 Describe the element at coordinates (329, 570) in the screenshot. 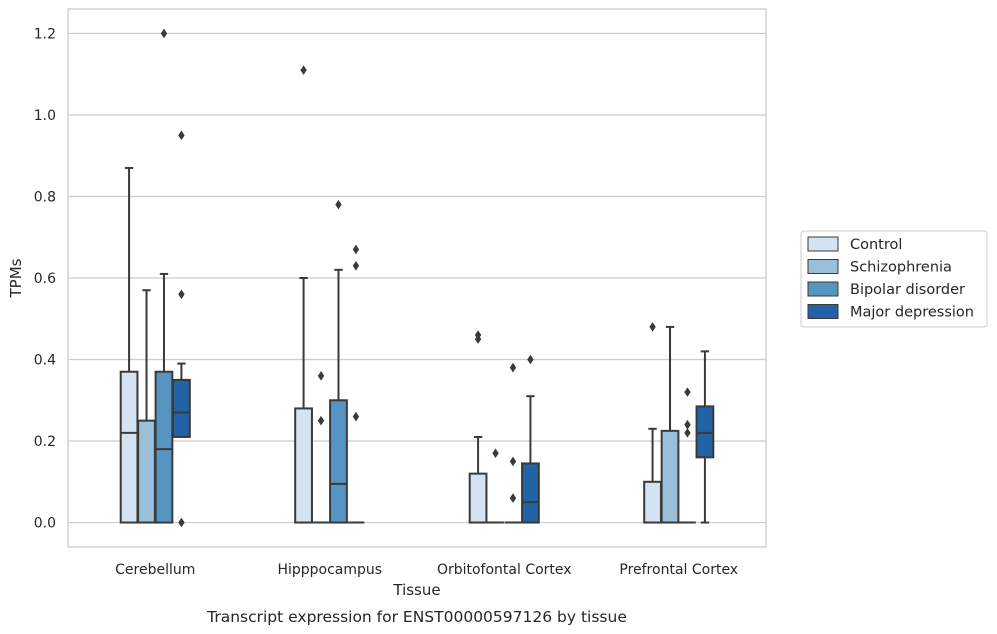

I see `x-tick-label: Hipppocampus` at that location.